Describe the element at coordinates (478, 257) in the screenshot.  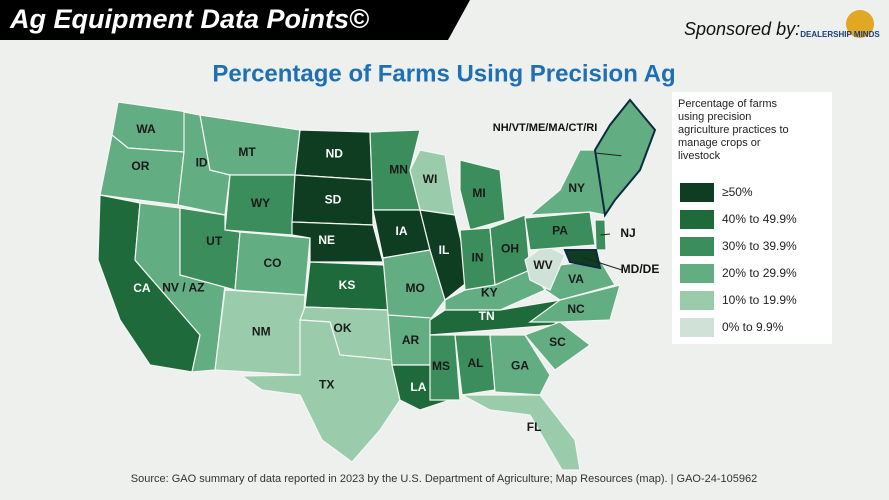
I see `region-label: IN` at that location.